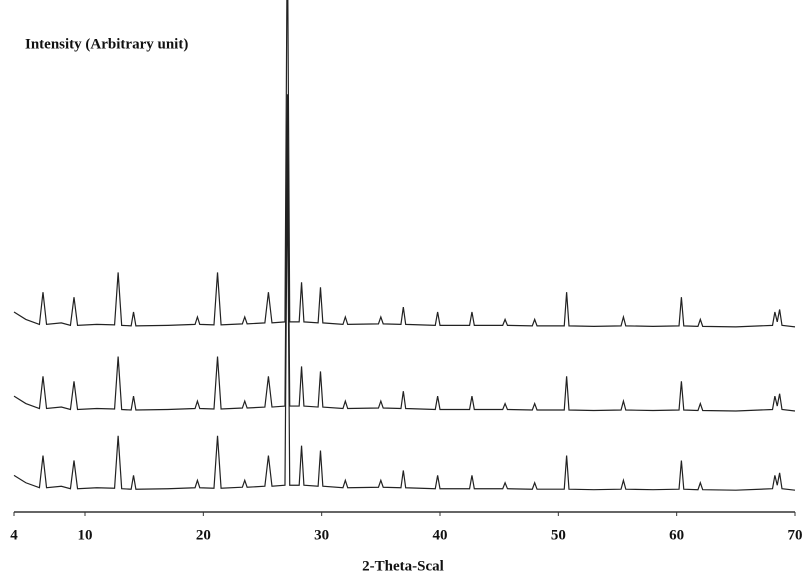 The height and width of the screenshot is (578, 806). What do you see at coordinates (403, 566) in the screenshot?
I see `x-axis-label: 2-Theta-Scal` at bounding box center [403, 566].